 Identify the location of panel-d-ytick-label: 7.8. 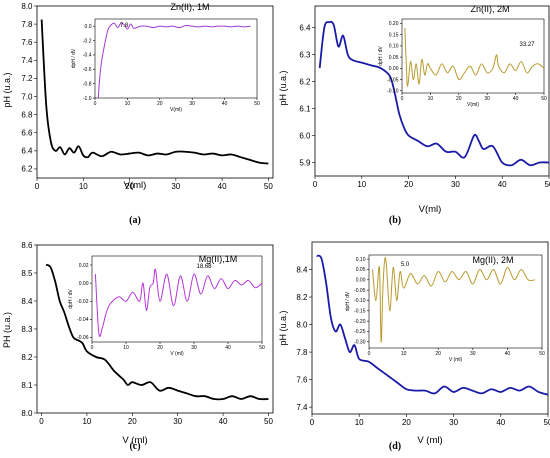
(302, 352).